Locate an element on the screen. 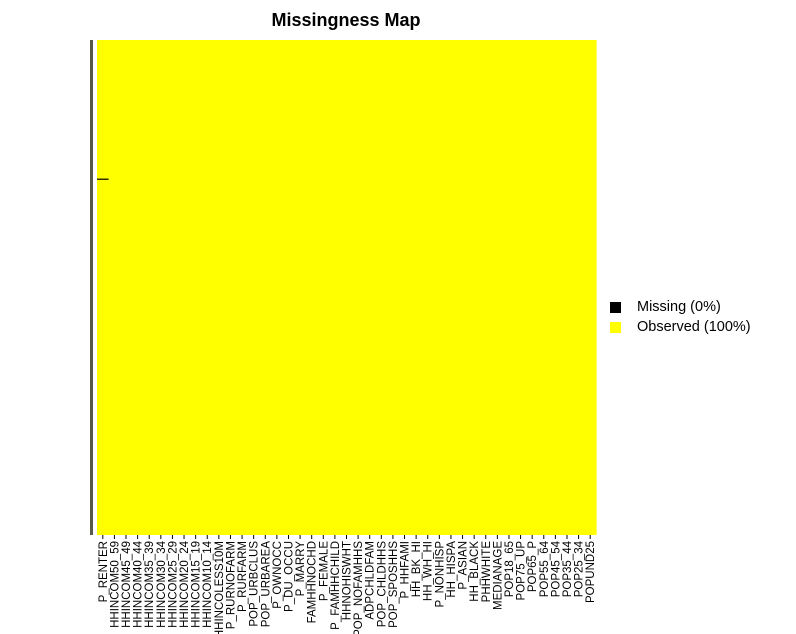 The image size is (796, 634). heatmap-column-adpchldfam is located at coordinates (370, 287).